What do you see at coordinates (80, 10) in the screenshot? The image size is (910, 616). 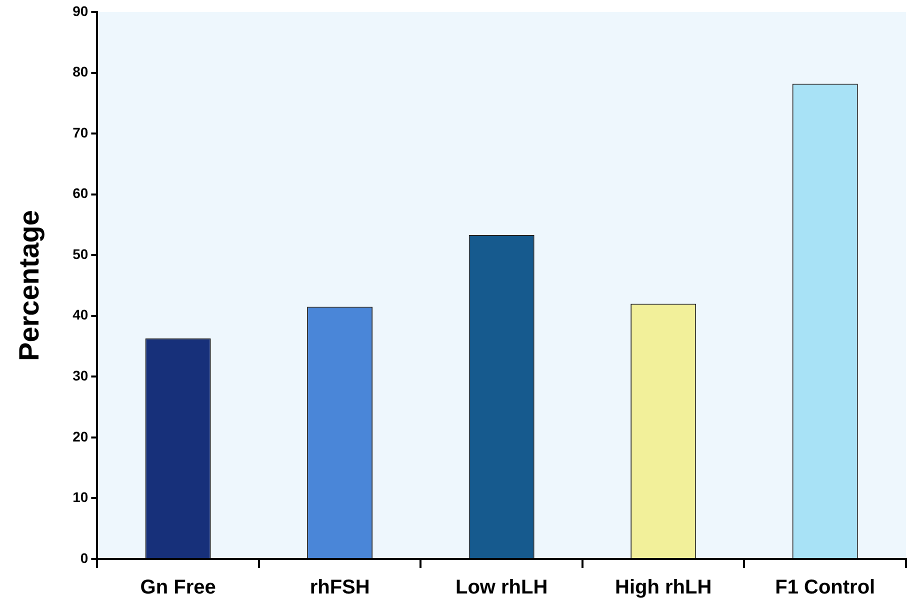 I see `y-tick-label: 90` at bounding box center [80, 10].